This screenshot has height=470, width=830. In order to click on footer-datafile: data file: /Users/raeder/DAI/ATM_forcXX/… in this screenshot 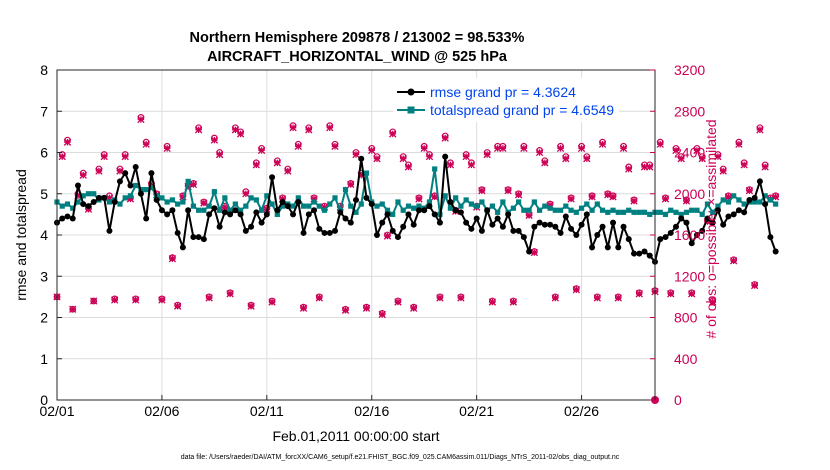, I will do `click(400, 457)`.